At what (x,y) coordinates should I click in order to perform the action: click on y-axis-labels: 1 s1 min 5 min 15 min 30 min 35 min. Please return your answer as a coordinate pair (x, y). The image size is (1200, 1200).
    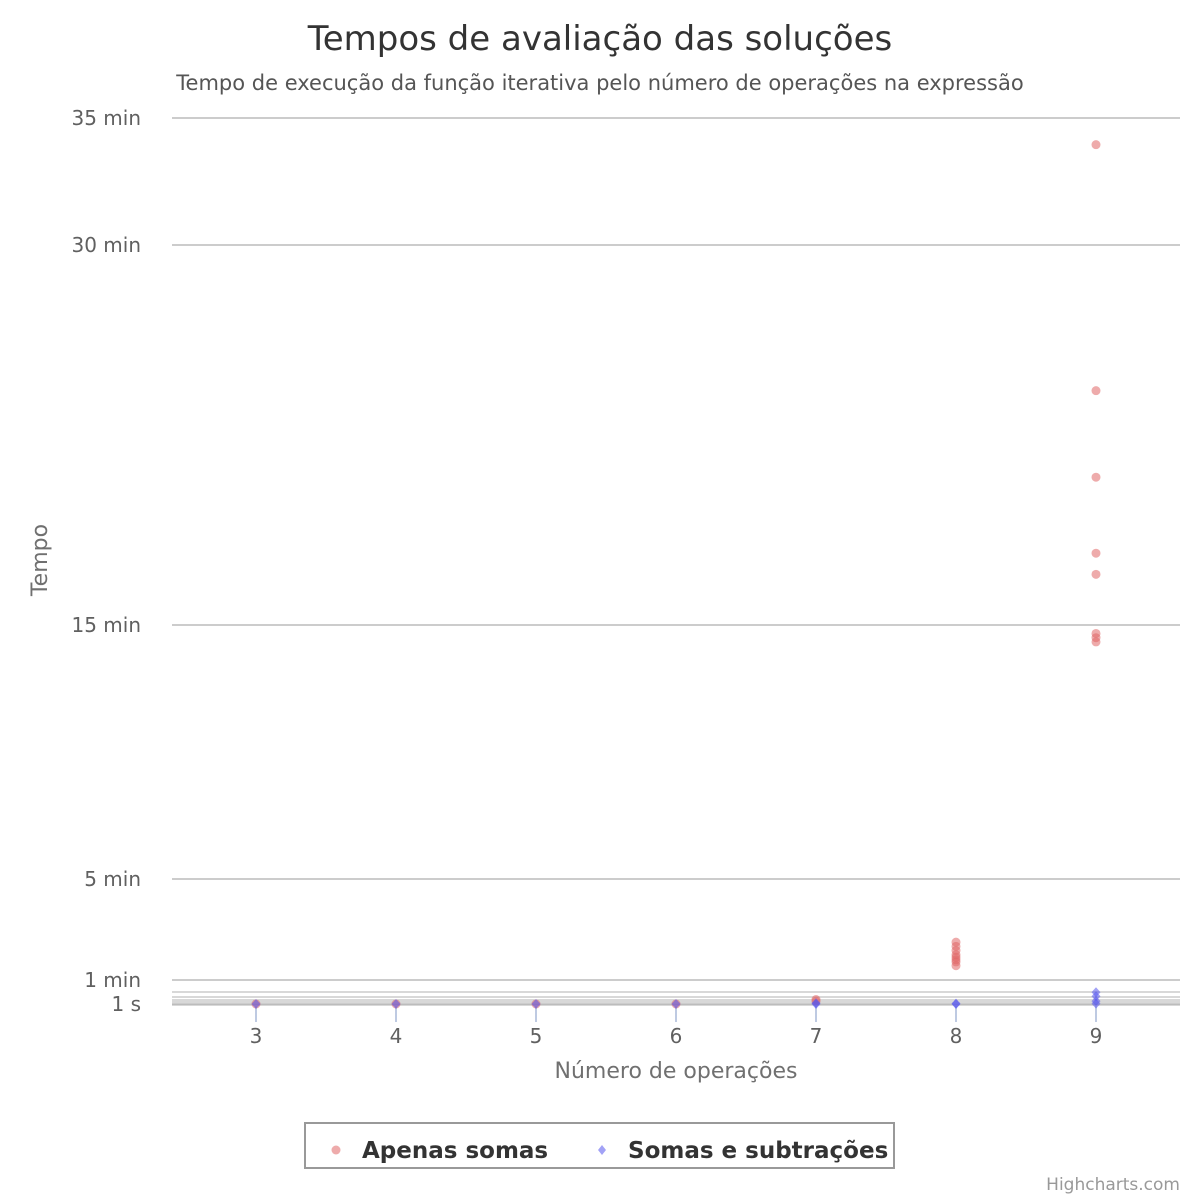
    Looking at the image, I should click on (106, 561).